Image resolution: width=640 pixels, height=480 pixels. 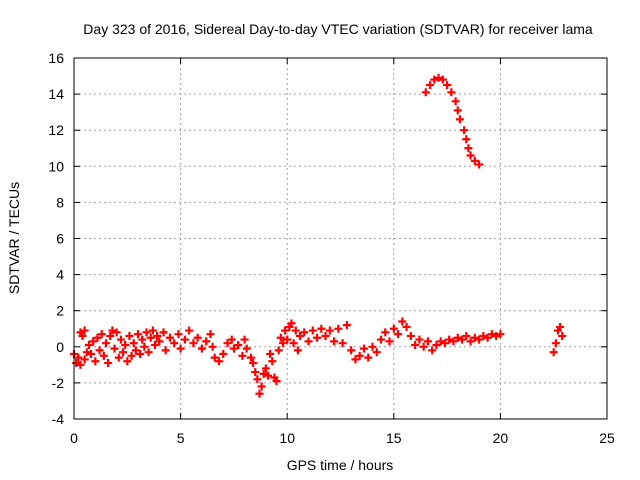 What do you see at coordinates (58, 383) in the screenshot?
I see `y-tick-label: -2` at bounding box center [58, 383].